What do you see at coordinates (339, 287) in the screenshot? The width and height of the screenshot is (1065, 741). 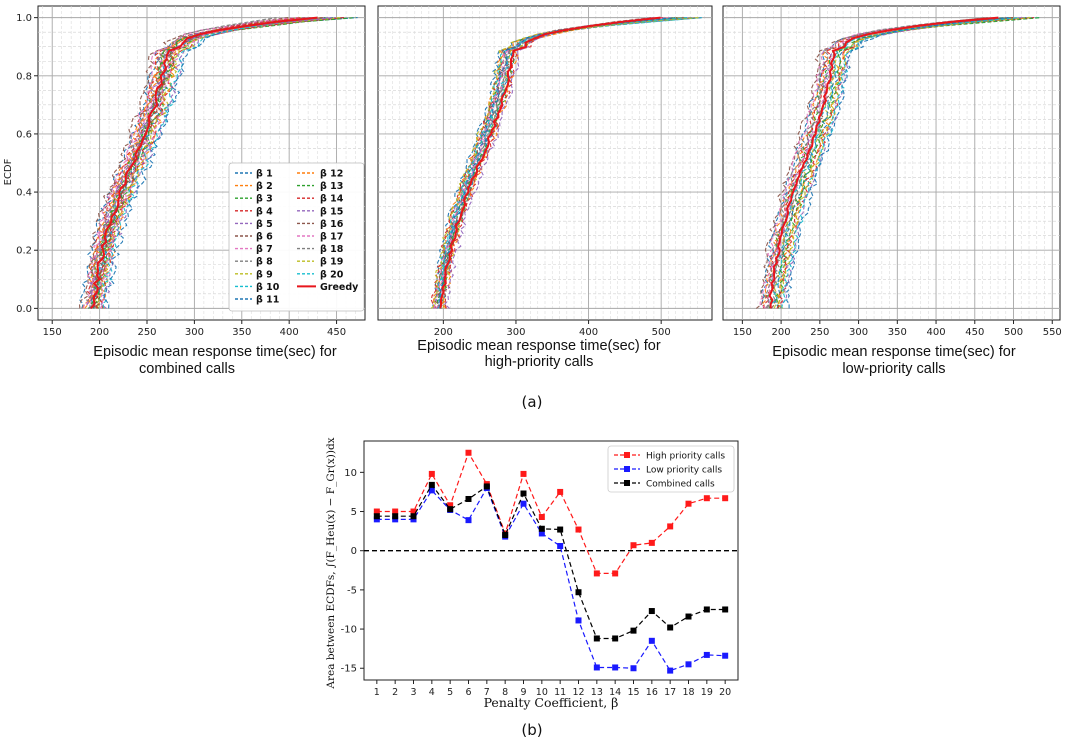 I see `legend-label: Greedy` at bounding box center [339, 287].